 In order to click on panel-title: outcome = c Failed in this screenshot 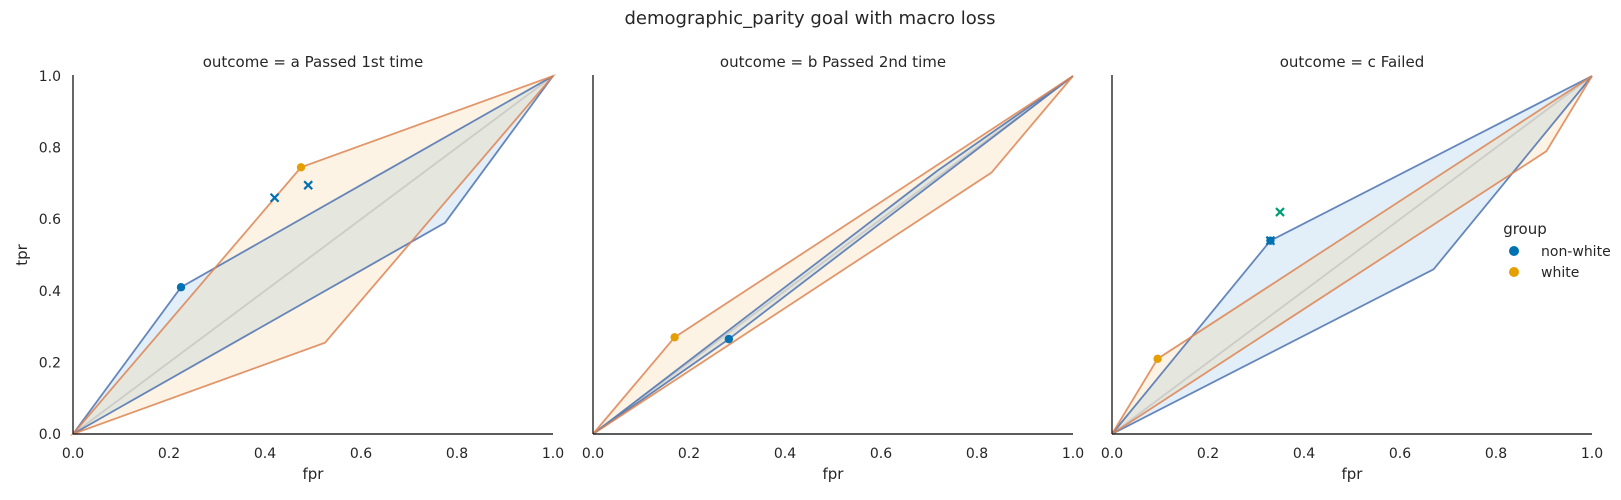, I will do `click(1352, 62)`.